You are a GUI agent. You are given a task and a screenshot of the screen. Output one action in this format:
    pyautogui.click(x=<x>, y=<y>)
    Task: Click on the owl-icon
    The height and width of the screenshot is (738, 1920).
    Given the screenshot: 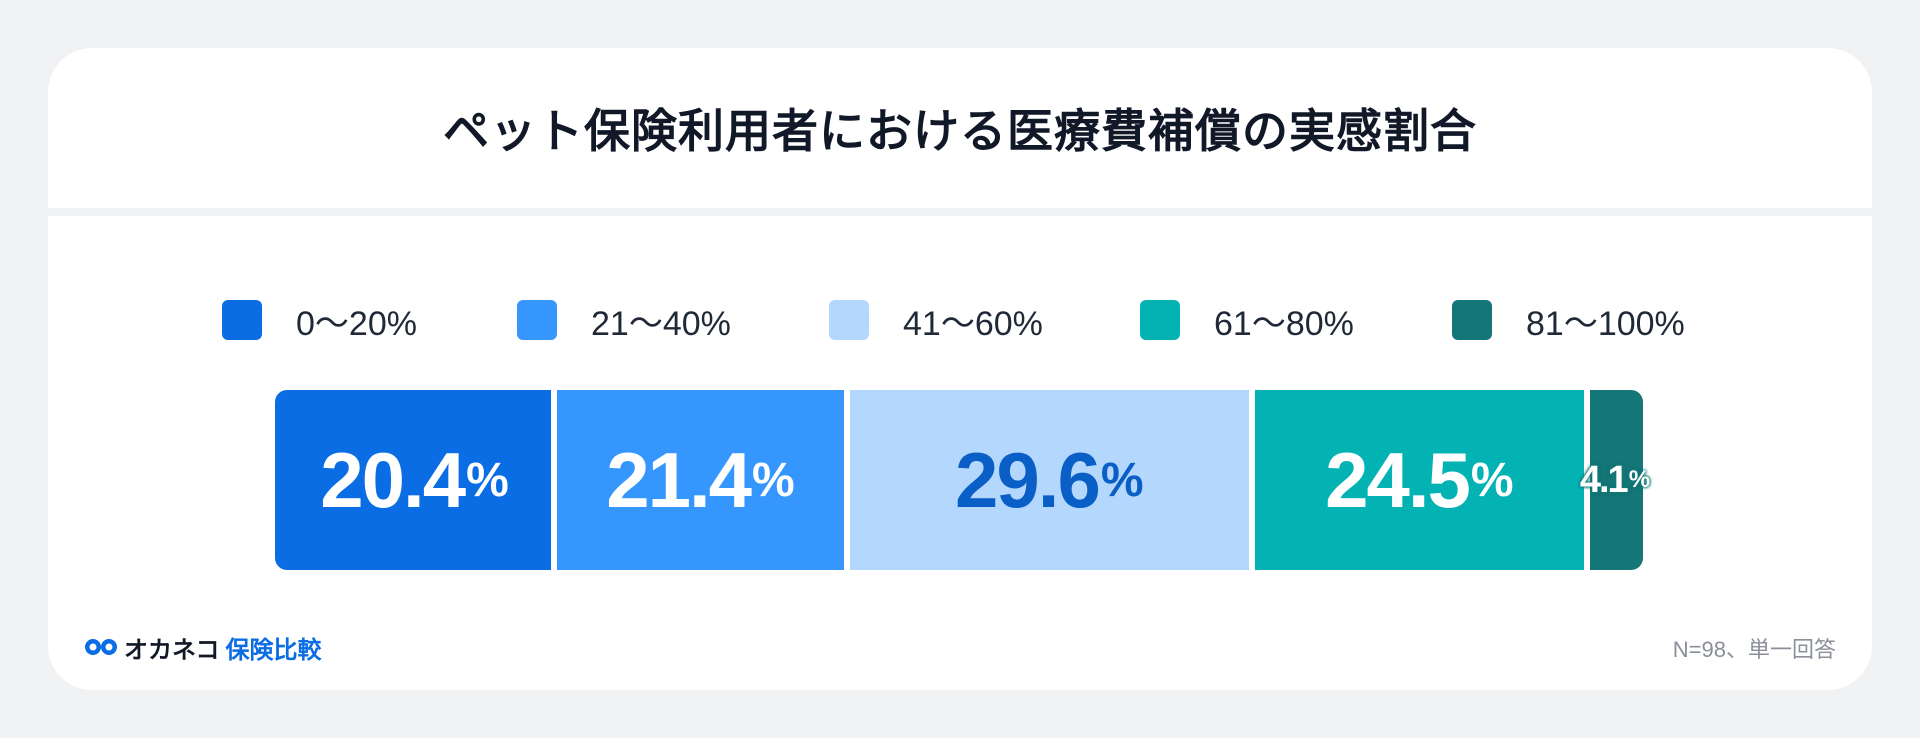 What is the action you would take?
    pyautogui.click(x=101, y=647)
    